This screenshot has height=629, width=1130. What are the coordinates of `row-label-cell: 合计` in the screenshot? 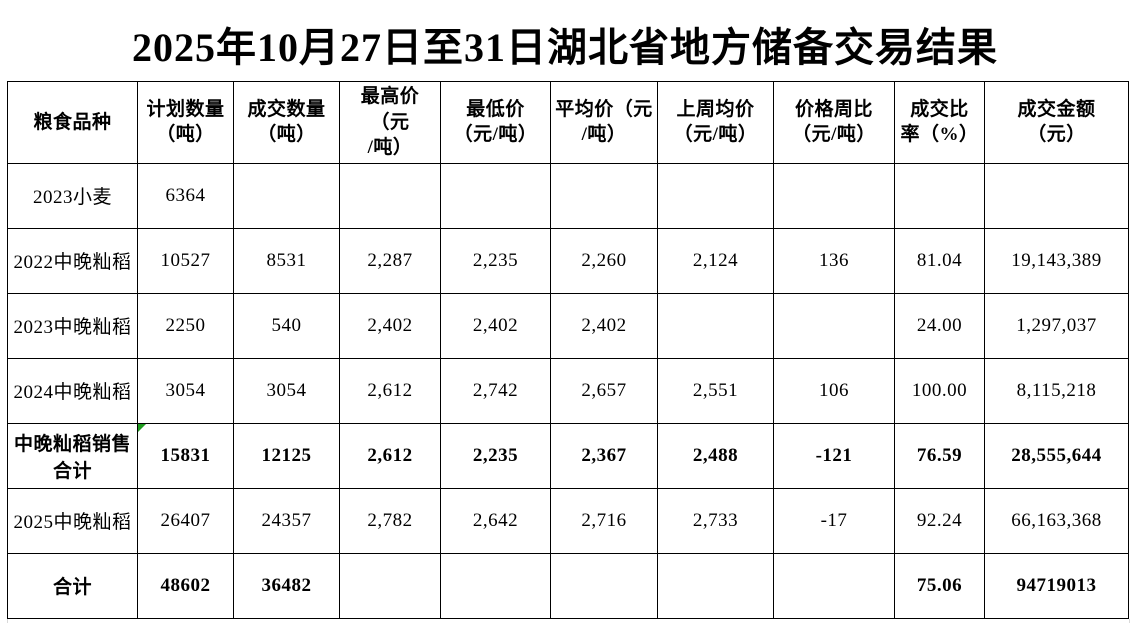 It's located at (72, 585).